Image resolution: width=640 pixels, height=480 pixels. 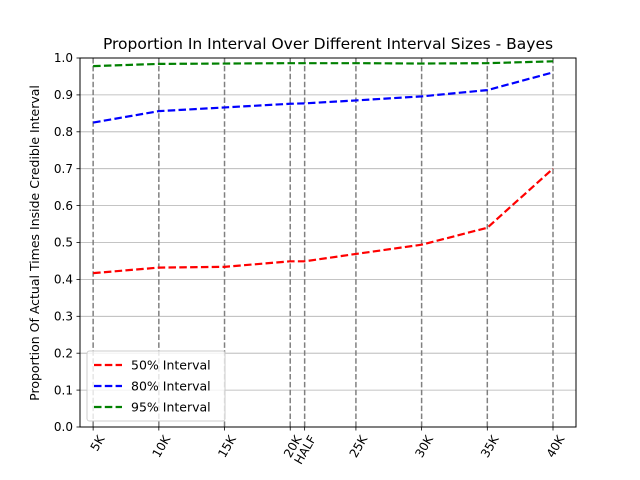 What do you see at coordinates (63, 206) in the screenshot?
I see `y-tick-label: 0.6` at bounding box center [63, 206].